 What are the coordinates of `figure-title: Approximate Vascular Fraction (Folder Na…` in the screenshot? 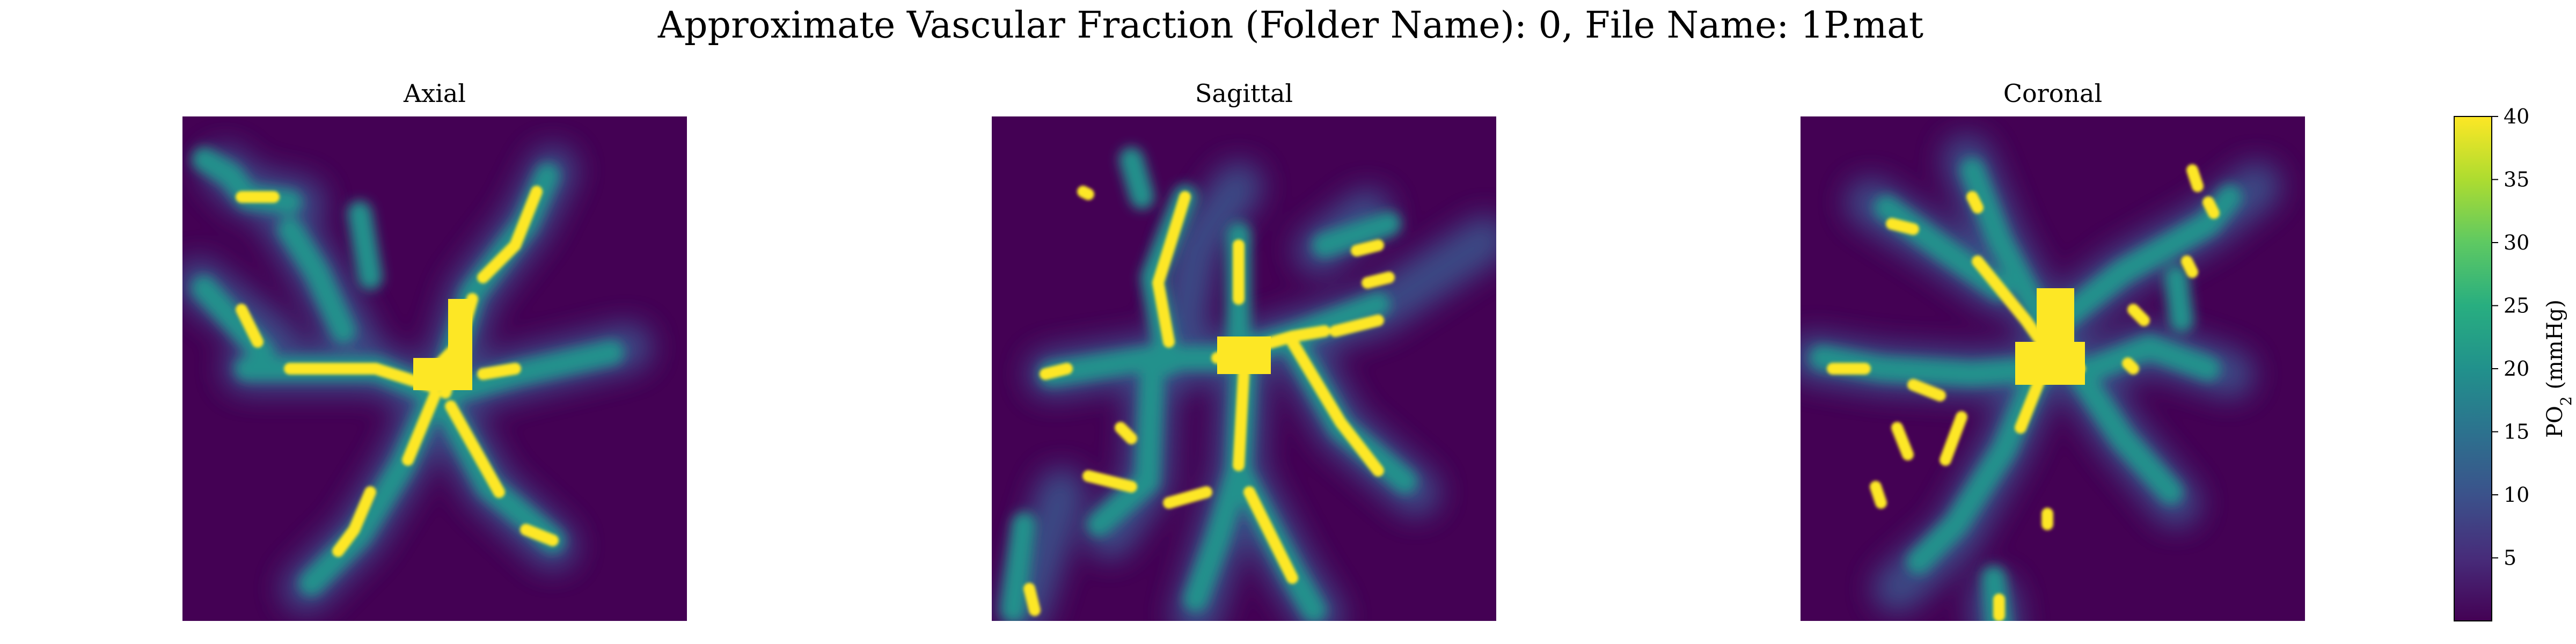 It's located at (1290, 25).